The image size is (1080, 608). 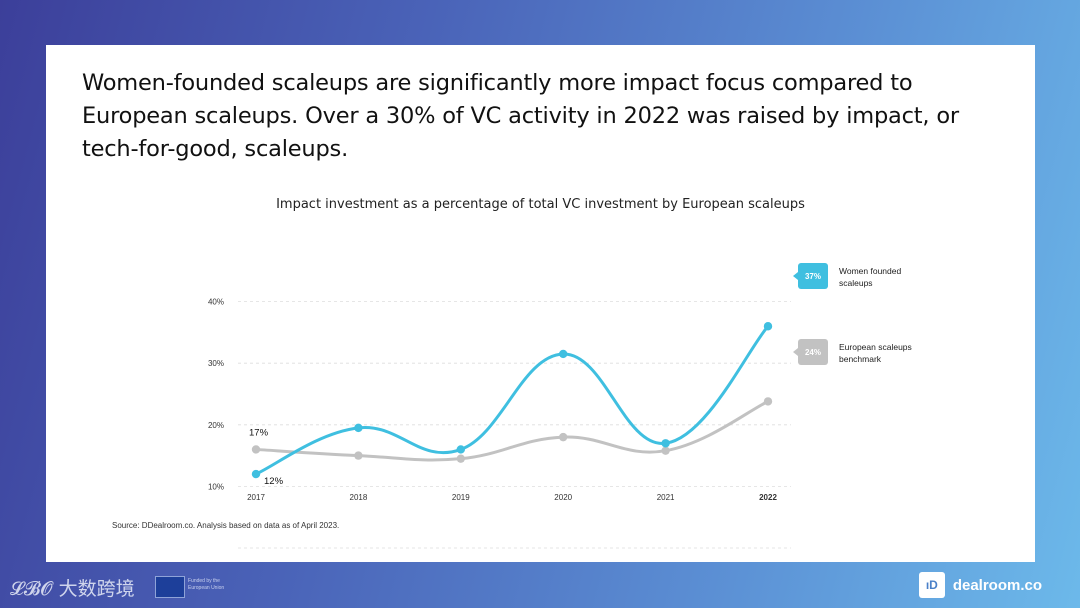 What do you see at coordinates (256, 497) in the screenshot?
I see `x-tick-label: 2017` at bounding box center [256, 497].